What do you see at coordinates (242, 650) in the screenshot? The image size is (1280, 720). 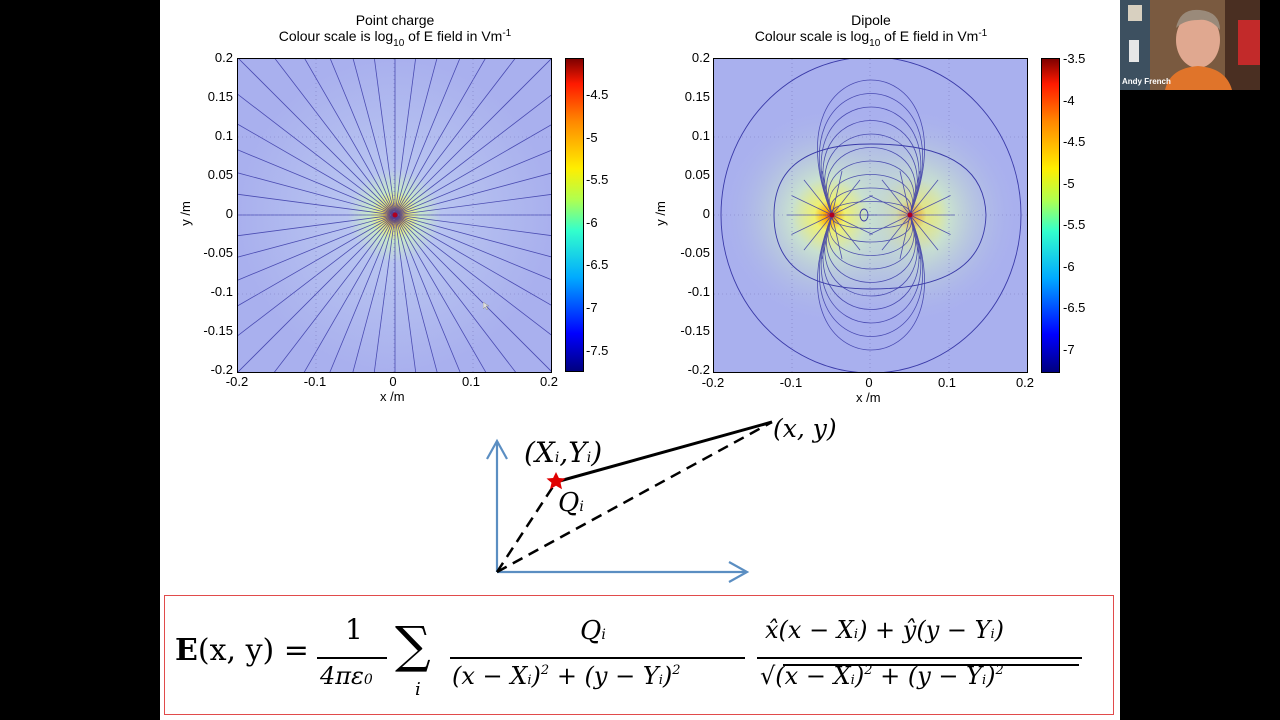 I see `equation-lhs: E(x, y) =` at bounding box center [242, 650].